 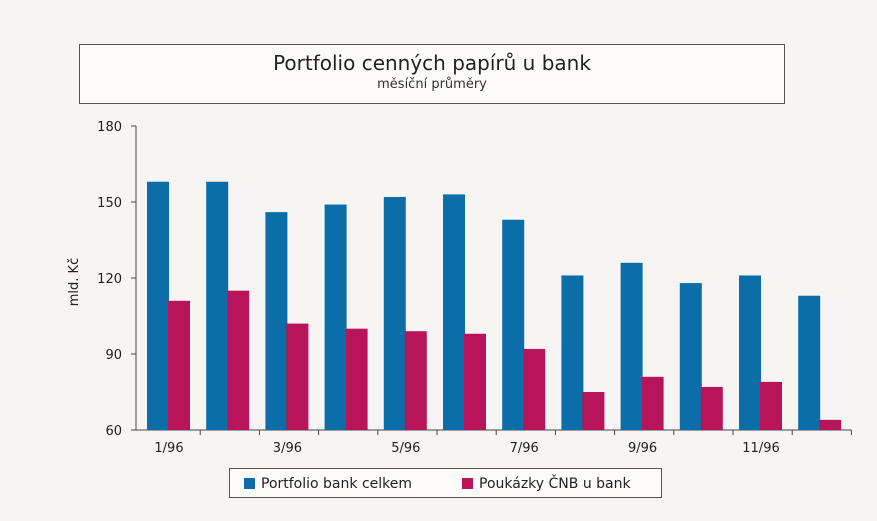 What do you see at coordinates (109, 203) in the screenshot?
I see `y-tick-label: 150` at bounding box center [109, 203].